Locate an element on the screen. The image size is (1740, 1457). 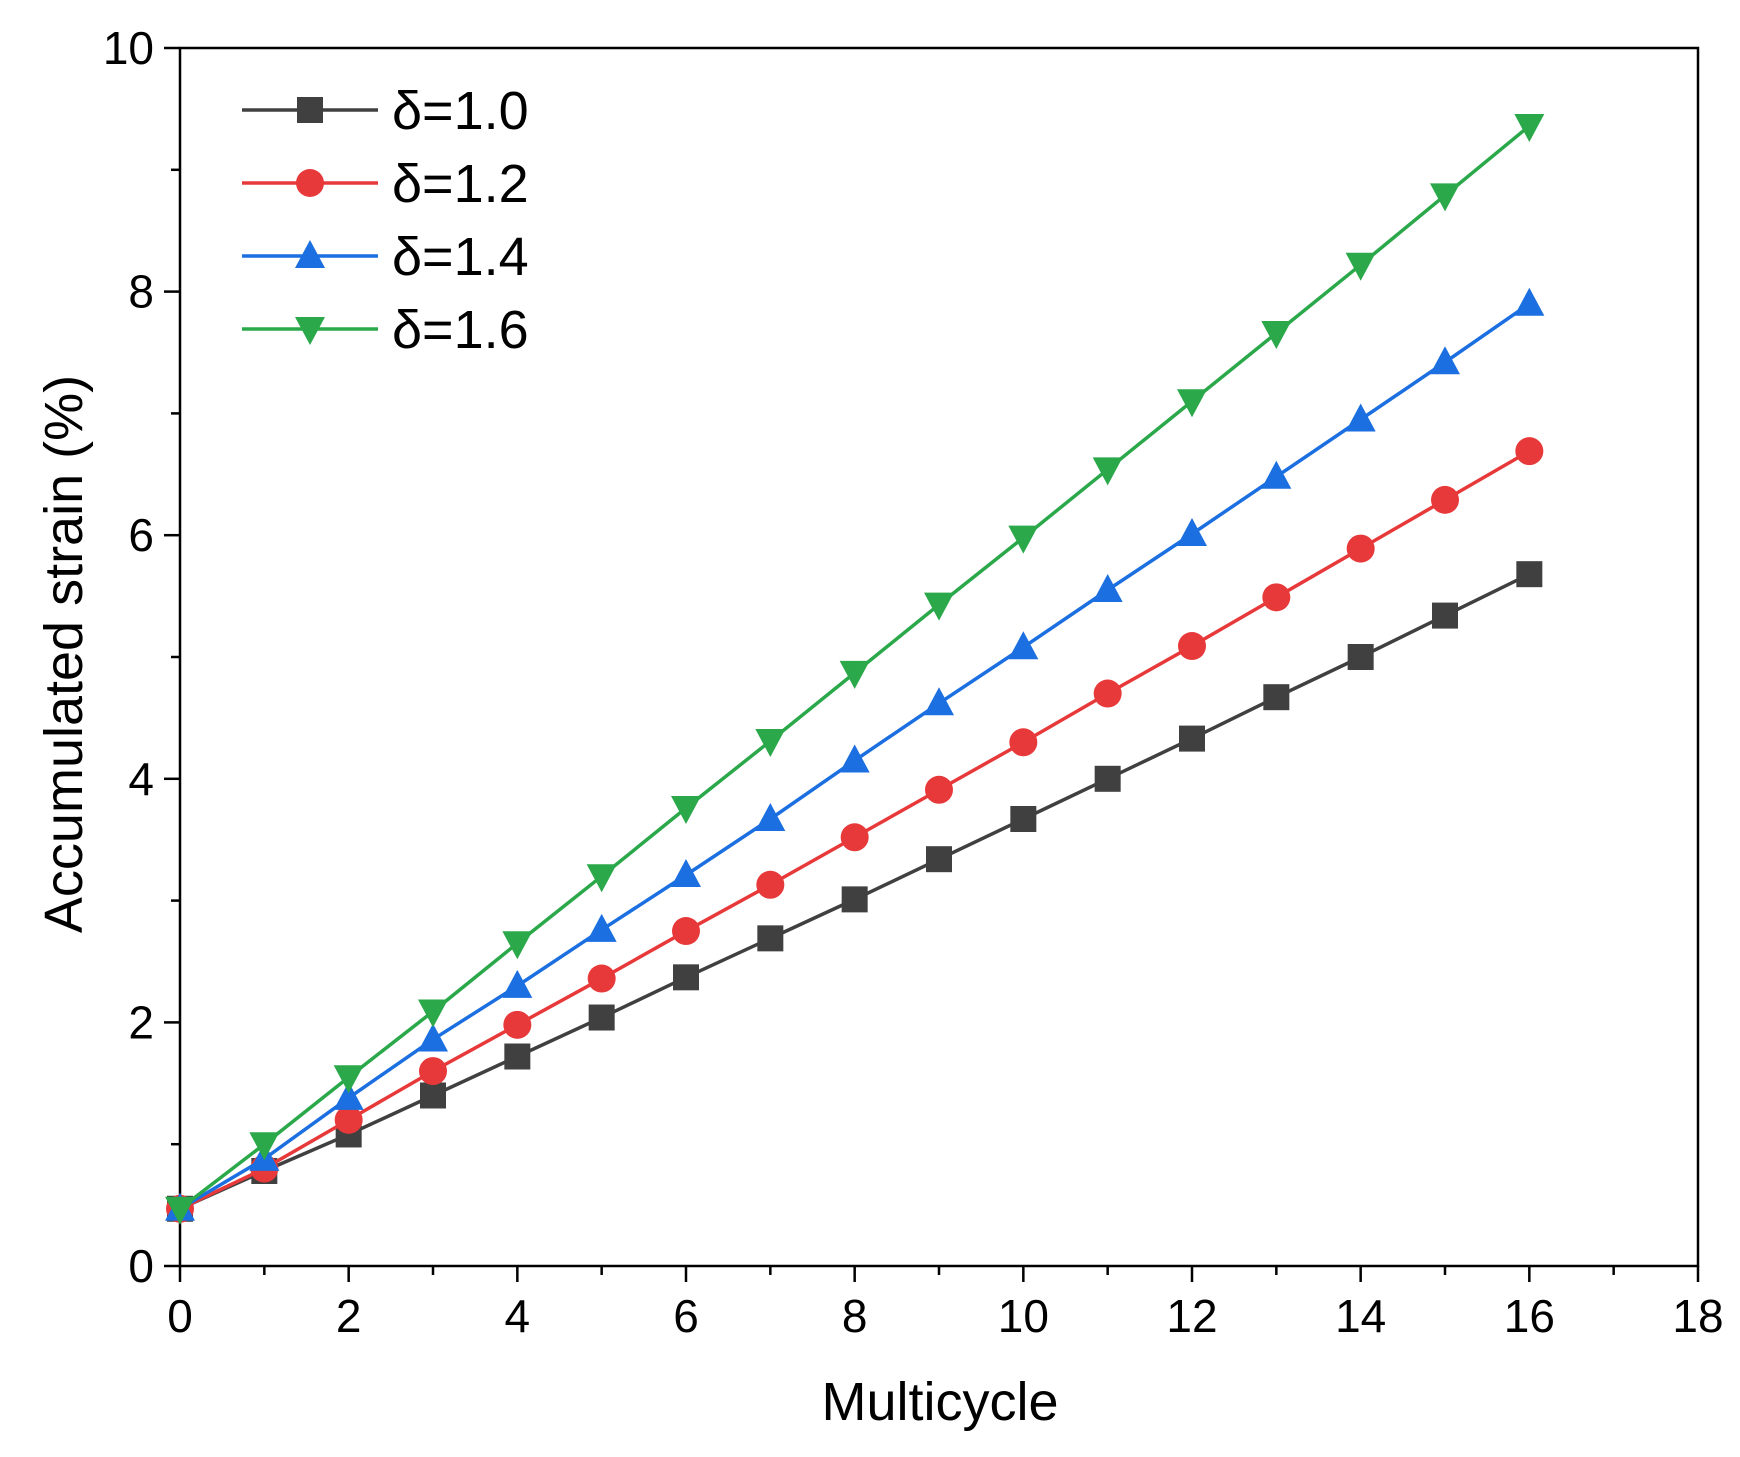
x-tick-label: 4 is located at coordinates (518, 1316).